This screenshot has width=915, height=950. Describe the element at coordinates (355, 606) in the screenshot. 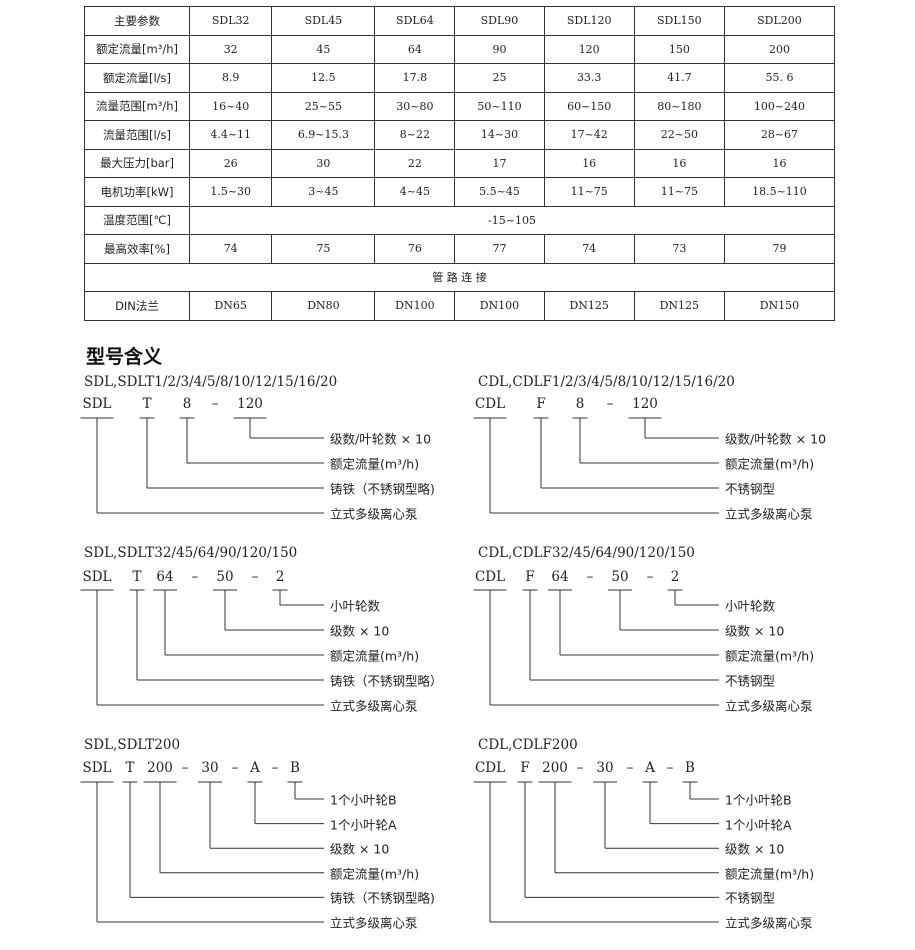

I see `code-meaning-label: 小叶轮数` at that location.